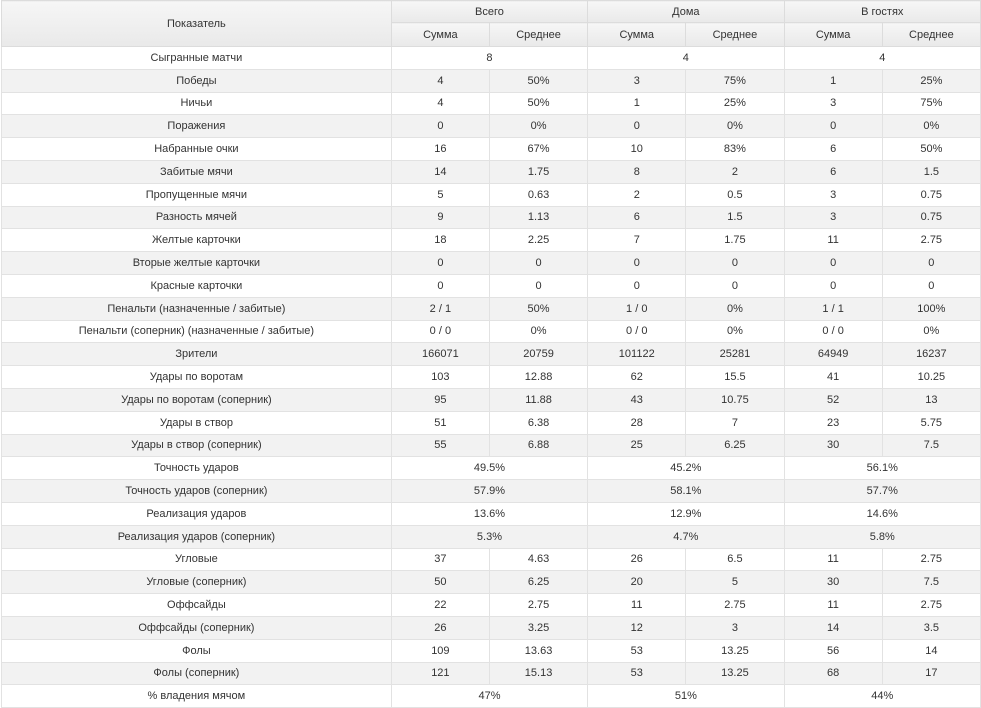  What do you see at coordinates (833, 673) in the screenshot?
I see `sum-cell: 68` at bounding box center [833, 673].